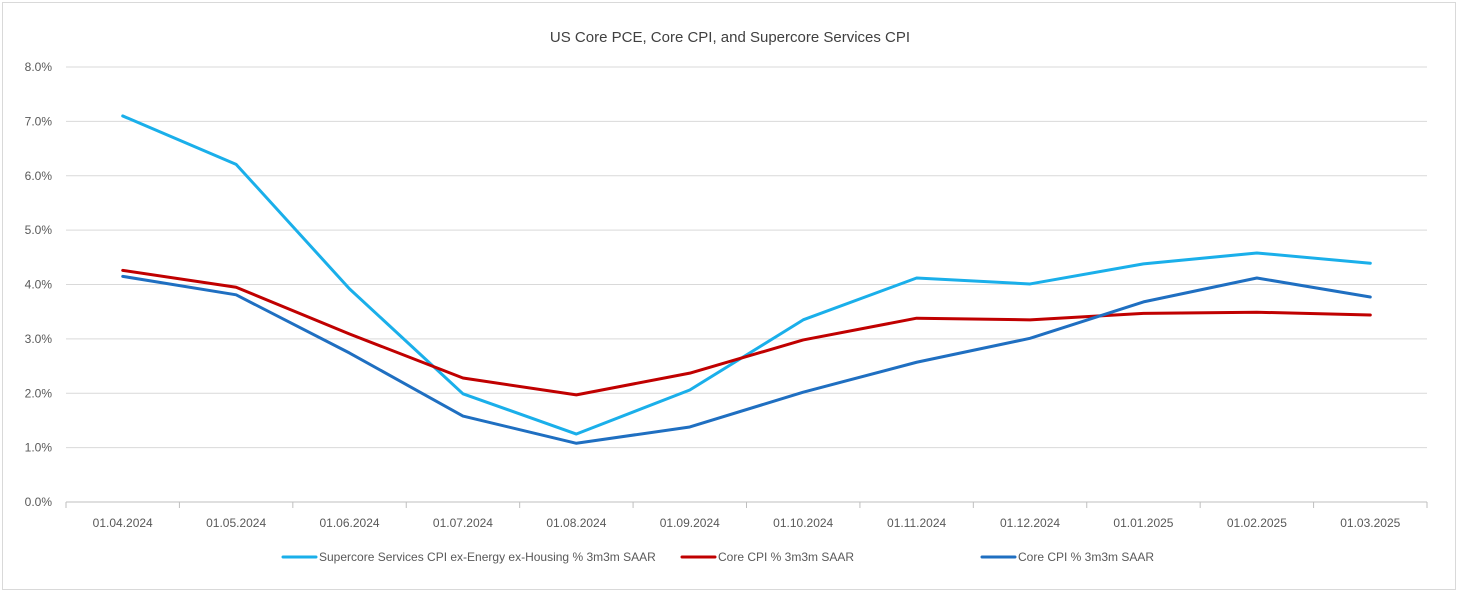 This screenshot has height=594, width=1460. Describe the element at coordinates (39, 67) in the screenshot. I see `y-tick-label: 8.0%` at that location.